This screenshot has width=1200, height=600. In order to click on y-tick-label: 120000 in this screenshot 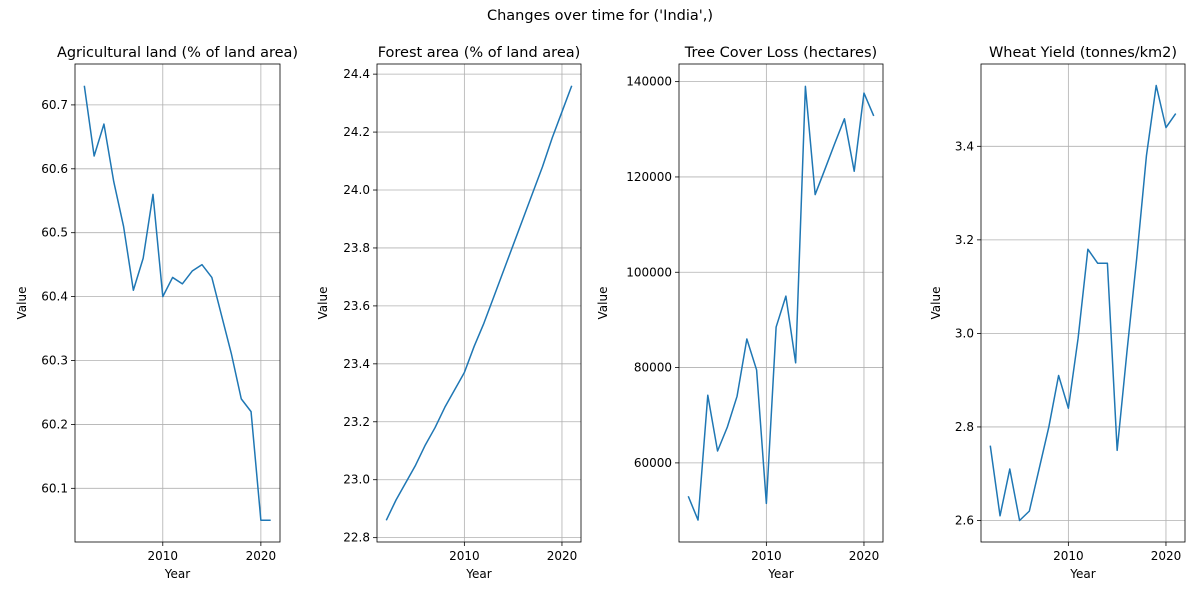, I will do `click(649, 177)`.